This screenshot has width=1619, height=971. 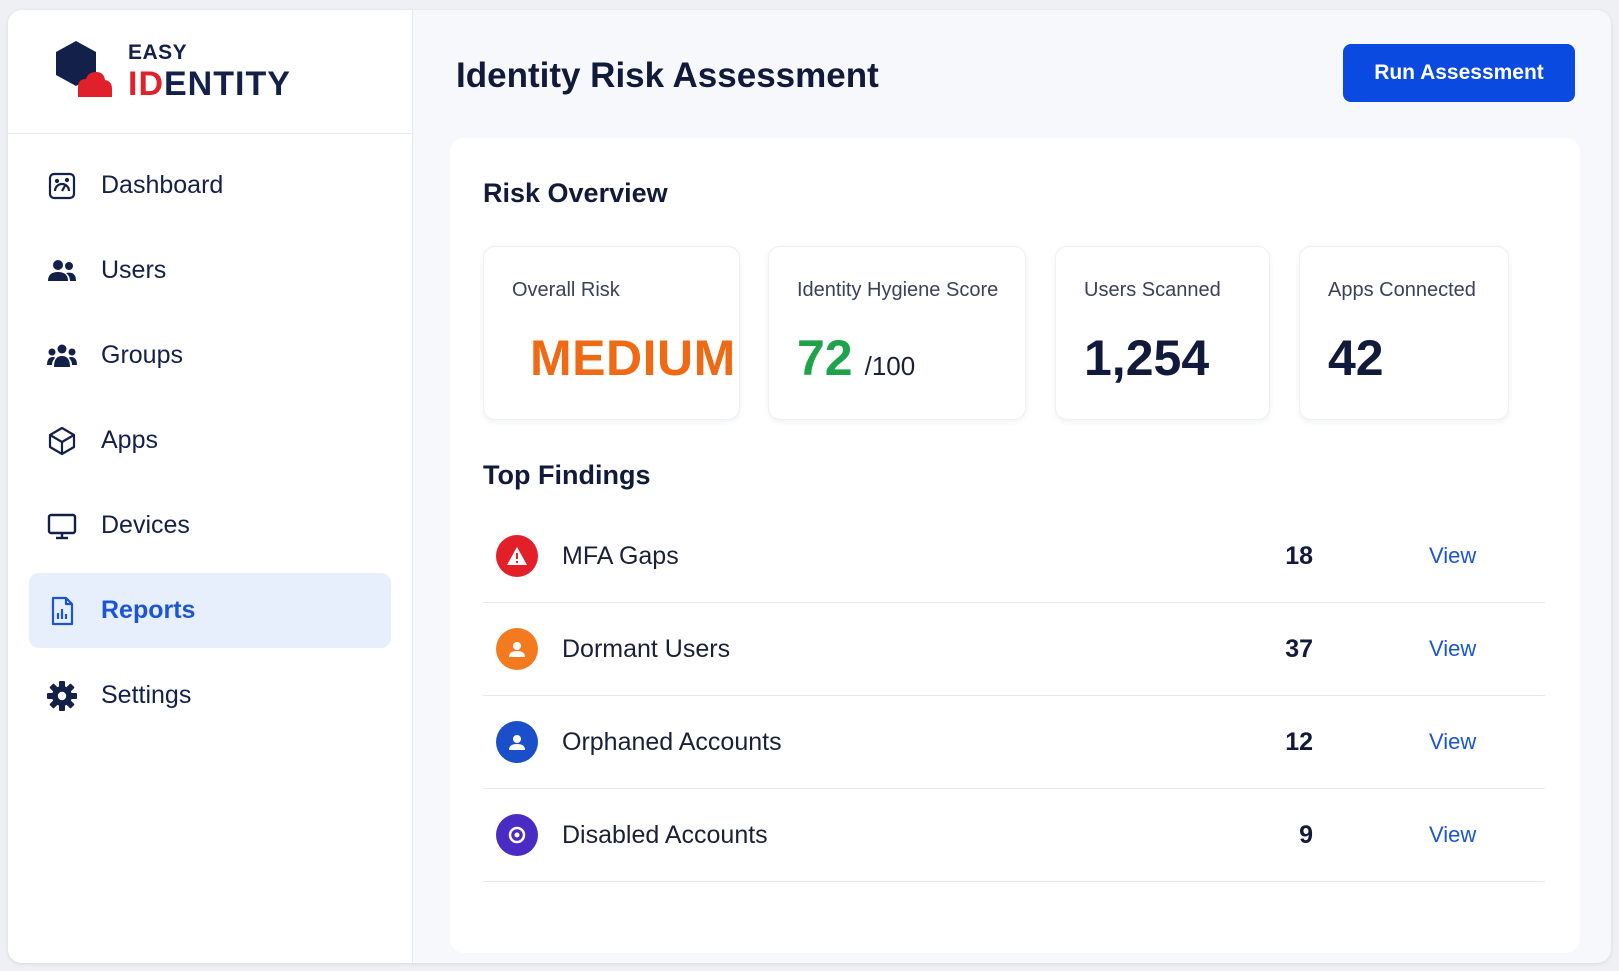 I want to click on run-assessment-button: Run Assessment, so click(x=1459, y=73).